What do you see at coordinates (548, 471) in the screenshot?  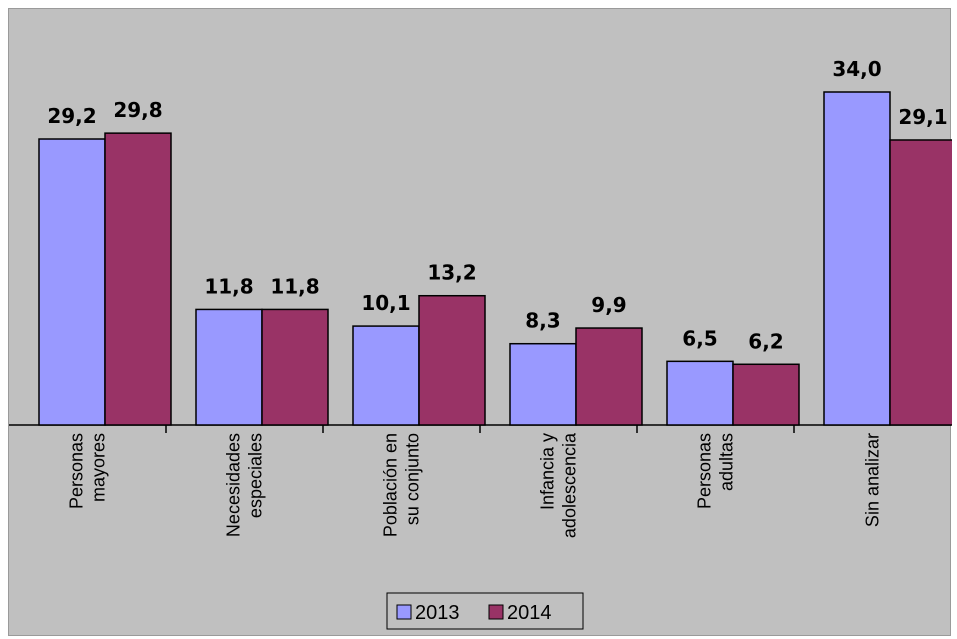 I see `category-label: Infancia y` at bounding box center [548, 471].